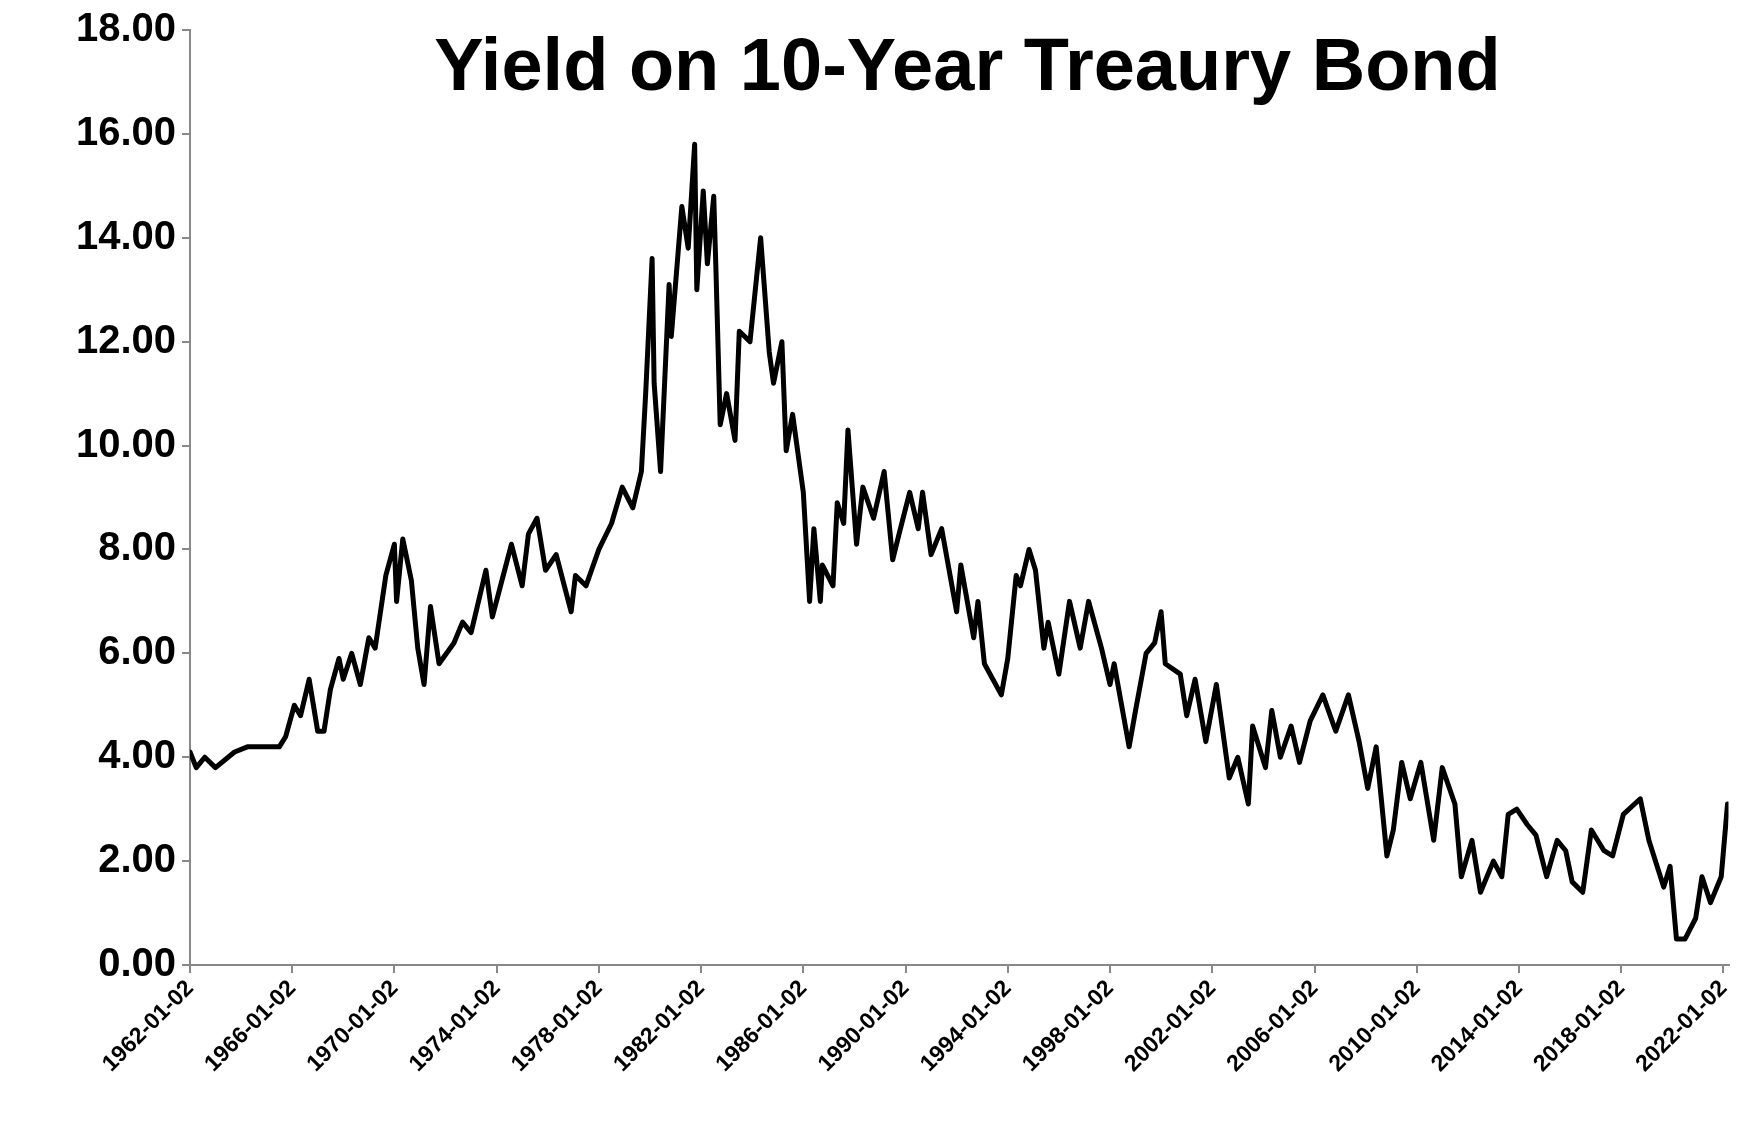 This screenshot has width=1745, height=1121. Describe the element at coordinates (125, 338) in the screenshot. I see `y-tick-label: 12.00` at that location.